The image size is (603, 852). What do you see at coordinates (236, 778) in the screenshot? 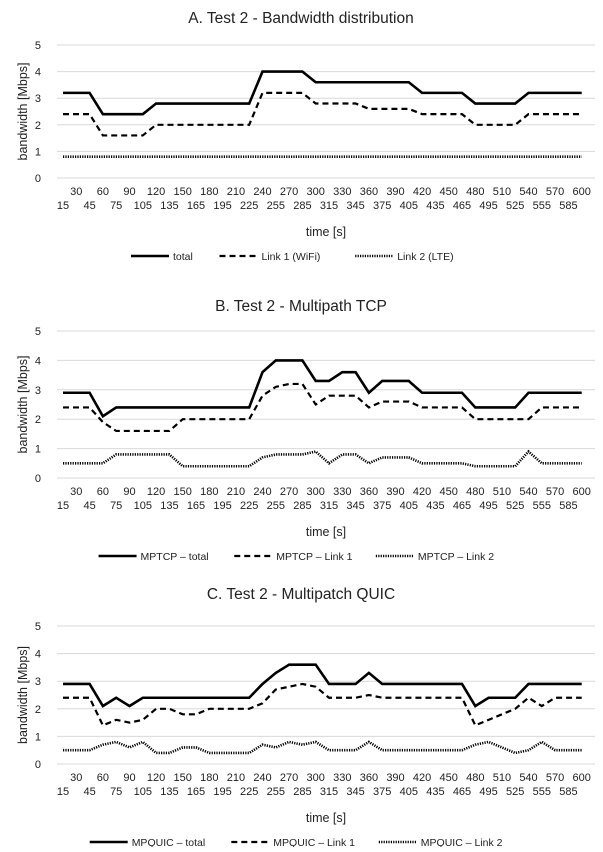
I see `chart2-xtick-label: 210` at bounding box center [236, 778].